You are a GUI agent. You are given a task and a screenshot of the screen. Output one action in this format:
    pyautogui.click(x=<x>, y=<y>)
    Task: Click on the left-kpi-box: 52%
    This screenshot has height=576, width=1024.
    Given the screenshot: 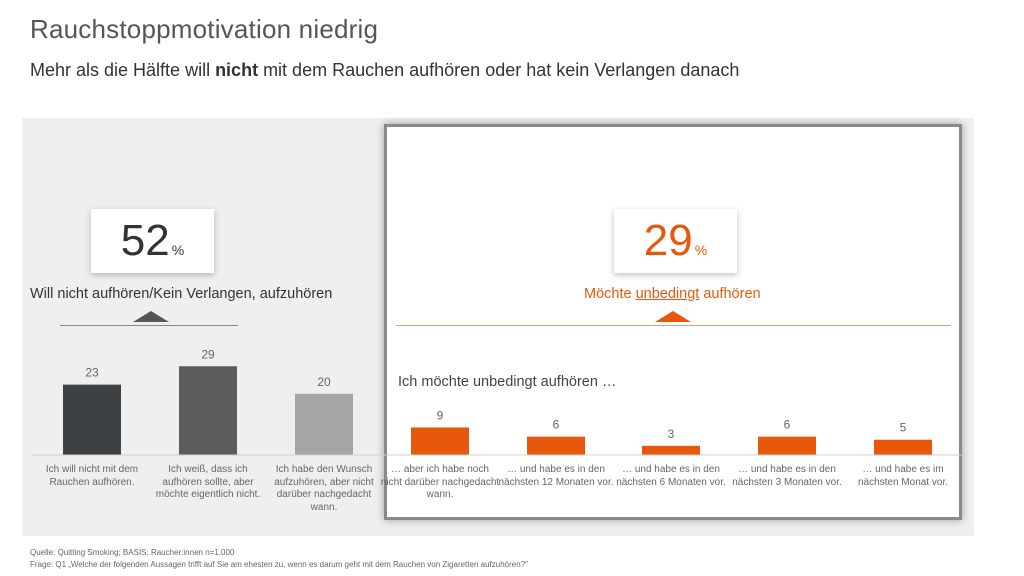 What is the action you would take?
    pyautogui.click(x=152, y=241)
    